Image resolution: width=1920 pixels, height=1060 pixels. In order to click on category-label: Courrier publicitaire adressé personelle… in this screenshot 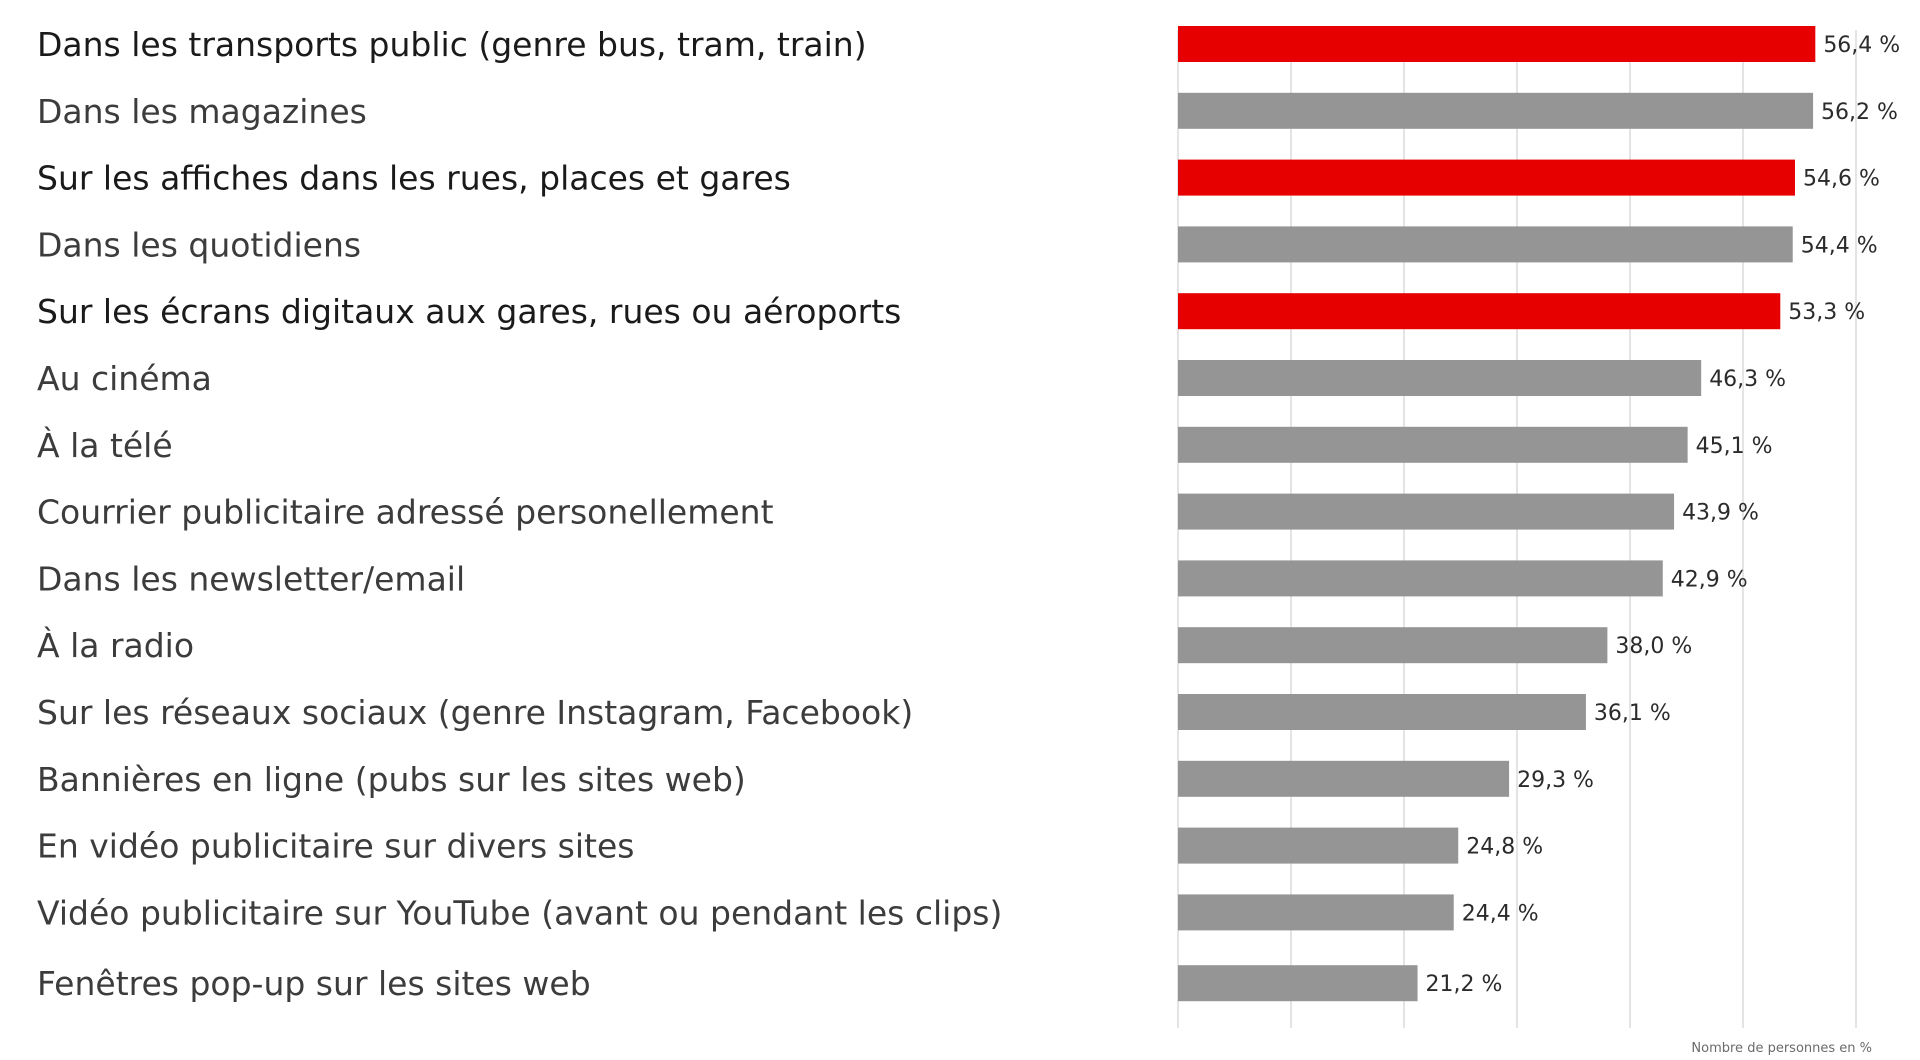, I will do `click(405, 512)`.